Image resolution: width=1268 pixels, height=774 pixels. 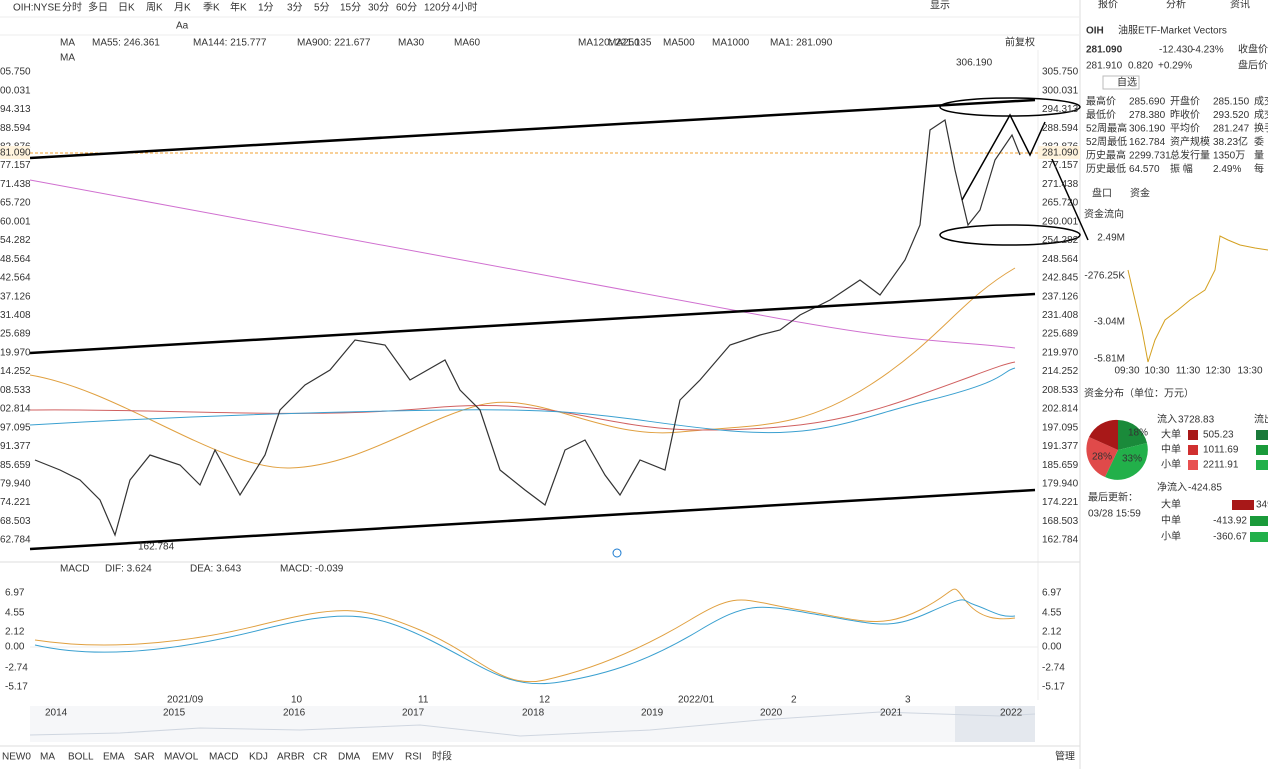 I want to click on toolbar-item: OIH:NYSE, so click(x=37, y=8).